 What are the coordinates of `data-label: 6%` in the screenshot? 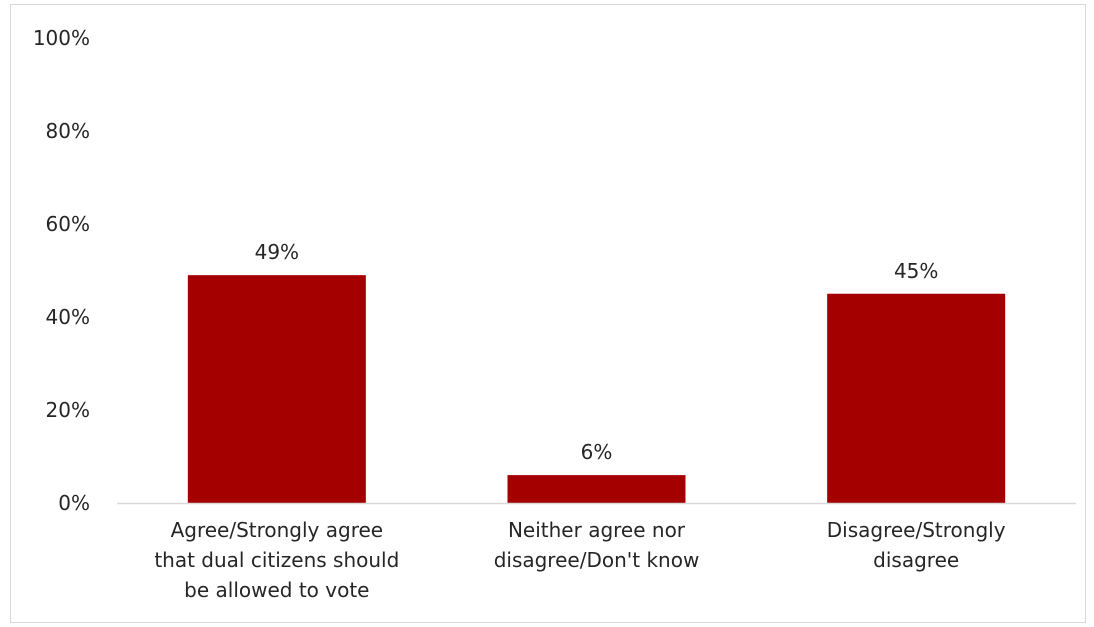 It's located at (597, 452).